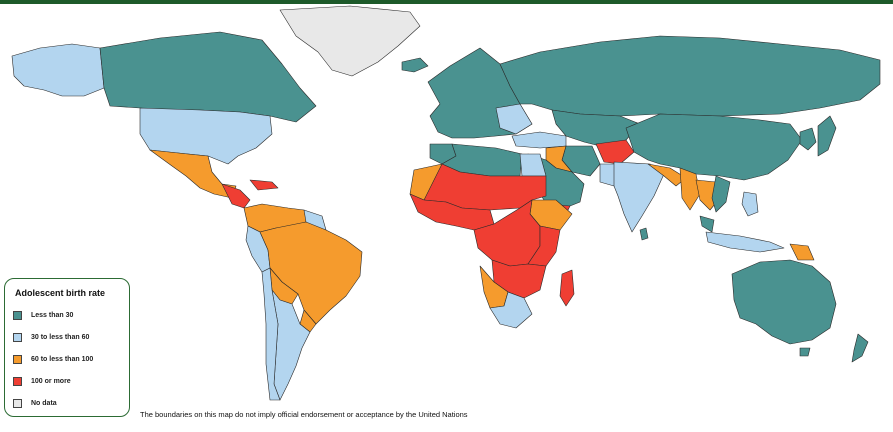 The image size is (893, 432). I want to click on region-egypt, so click(533, 165).